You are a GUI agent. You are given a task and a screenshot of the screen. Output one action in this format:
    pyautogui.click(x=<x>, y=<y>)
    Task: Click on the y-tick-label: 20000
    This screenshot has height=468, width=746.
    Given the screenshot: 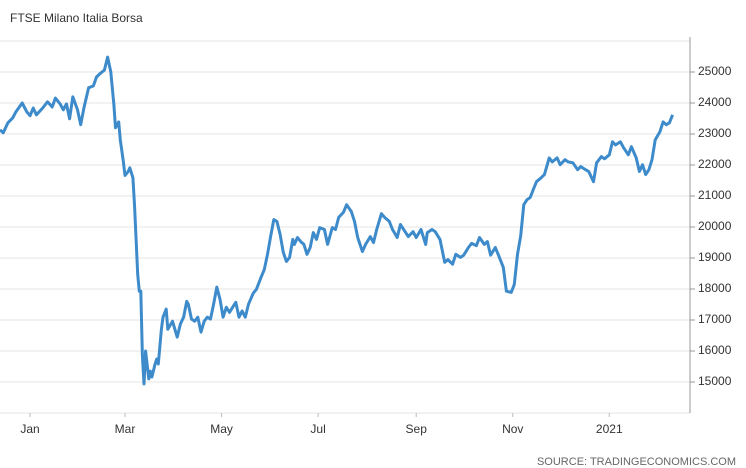 What is the action you would take?
    pyautogui.click(x=715, y=226)
    